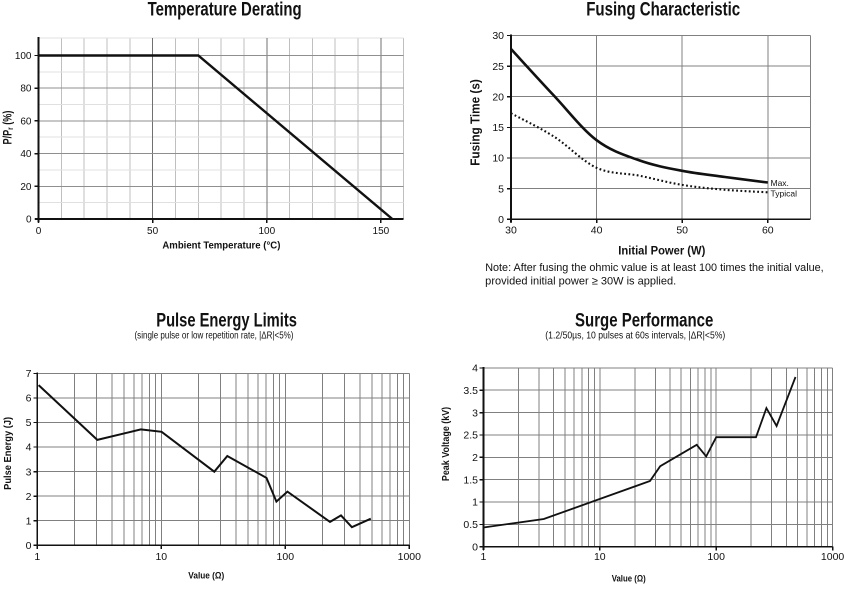 Image resolution: width=844 pixels, height=589 pixels. What do you see at coordinates (26, 89) in the screenshot?
I see `svg-text: 80` at bounding box center [26, 89].